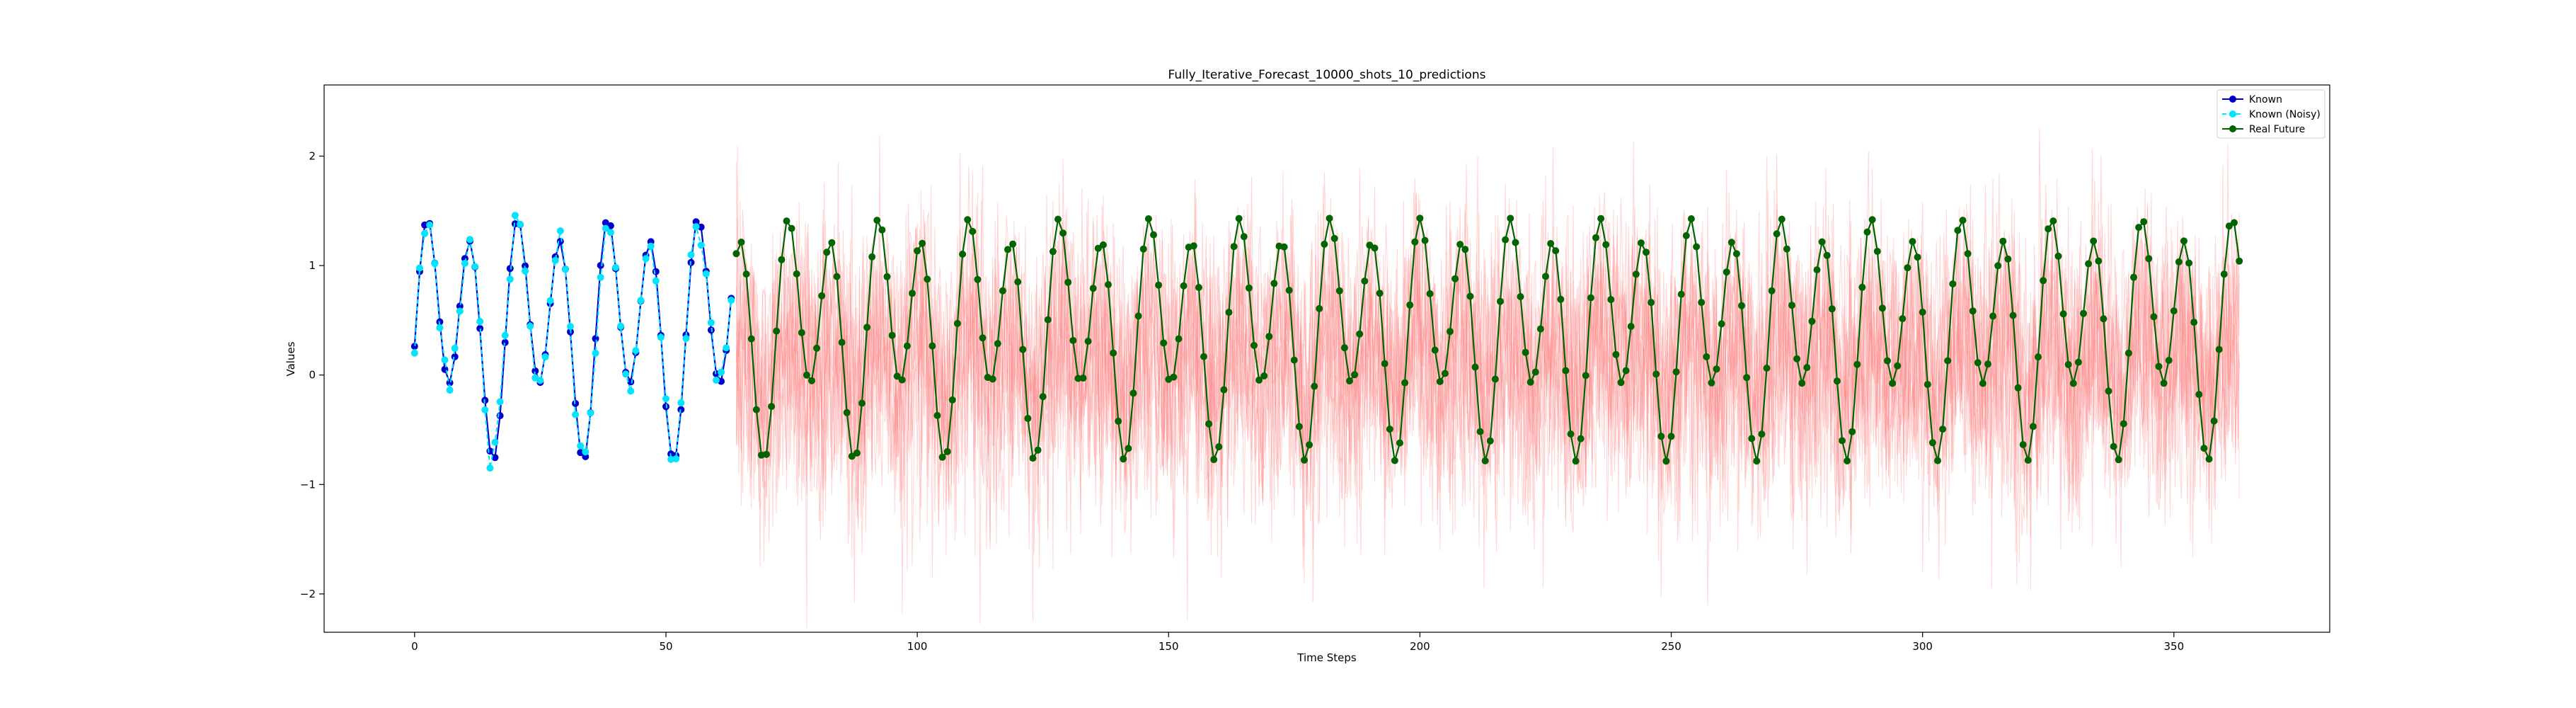 This screenshot has height=708, width=2576. I want to click on legend-label-known: Known, so click(2265, 100).